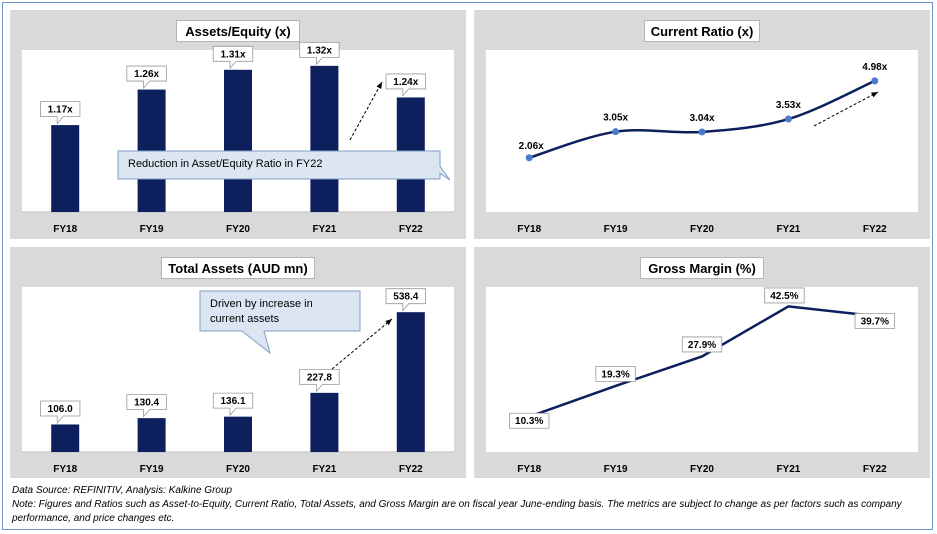 The width and height of the screenshot is (937, 534). I want to click on data-label: 39.7%, so click(874, 321).